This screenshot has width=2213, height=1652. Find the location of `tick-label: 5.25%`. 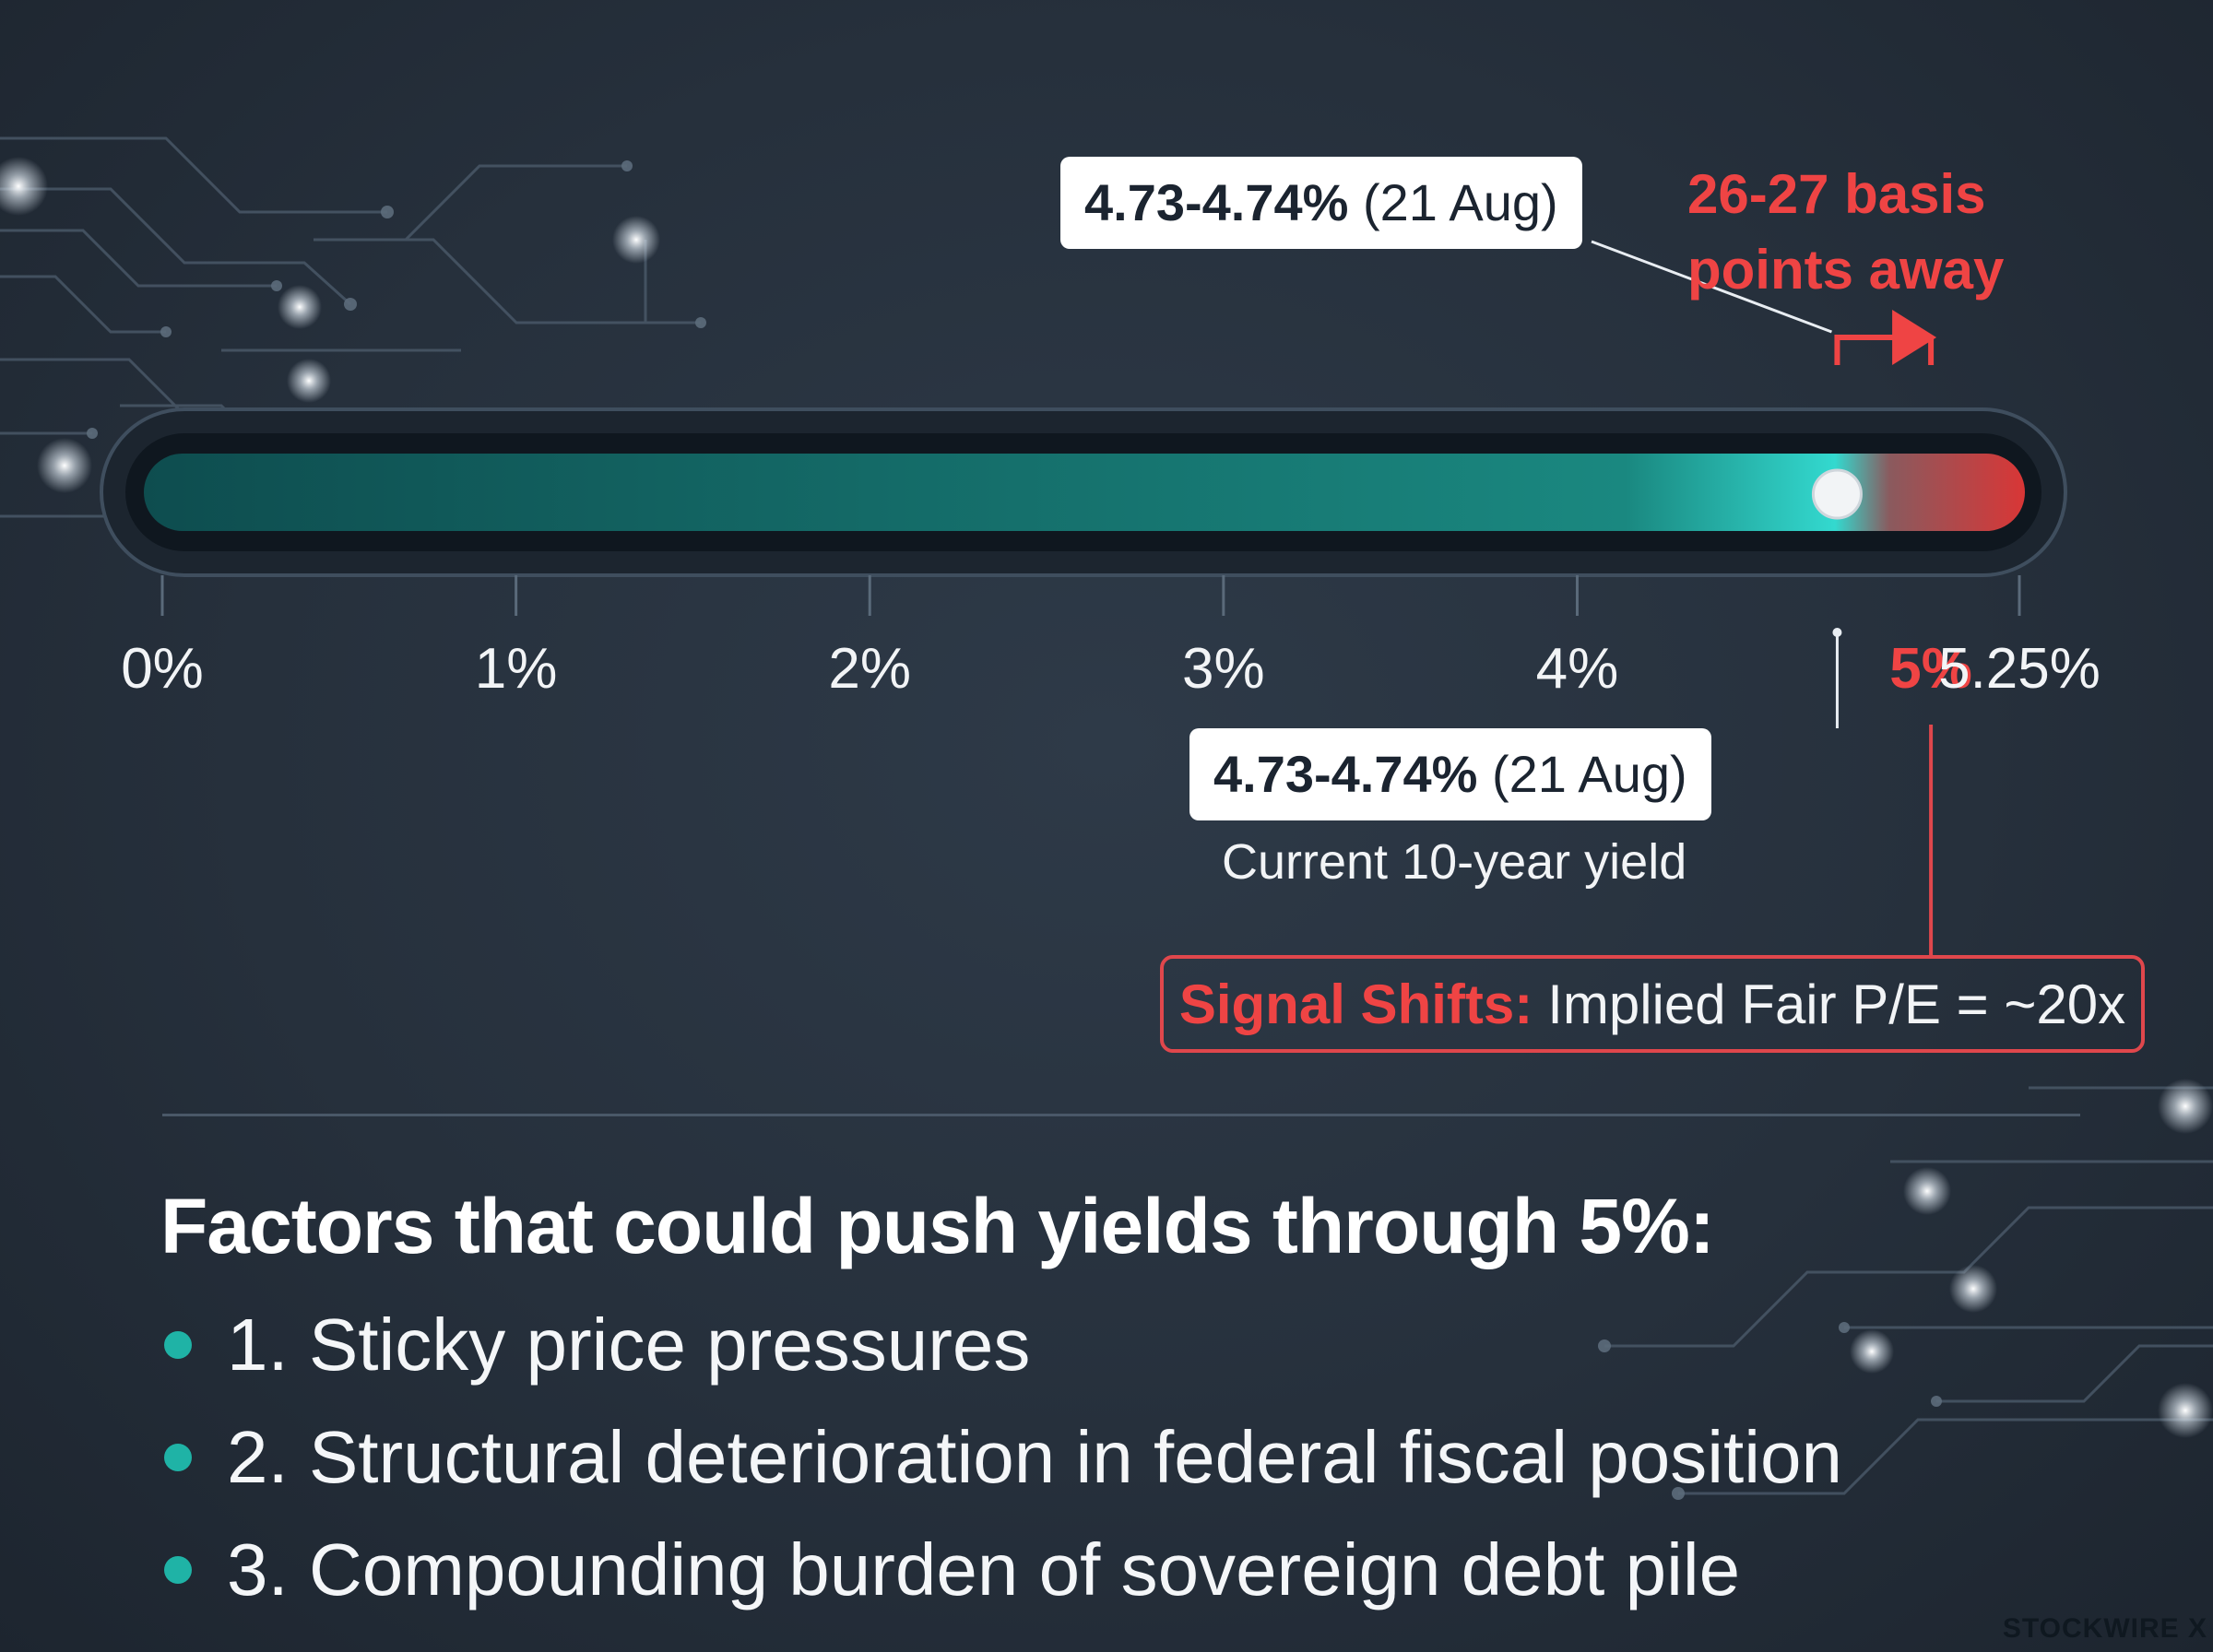

tick-label: 5.25% is located at coordinates (2019, 669).